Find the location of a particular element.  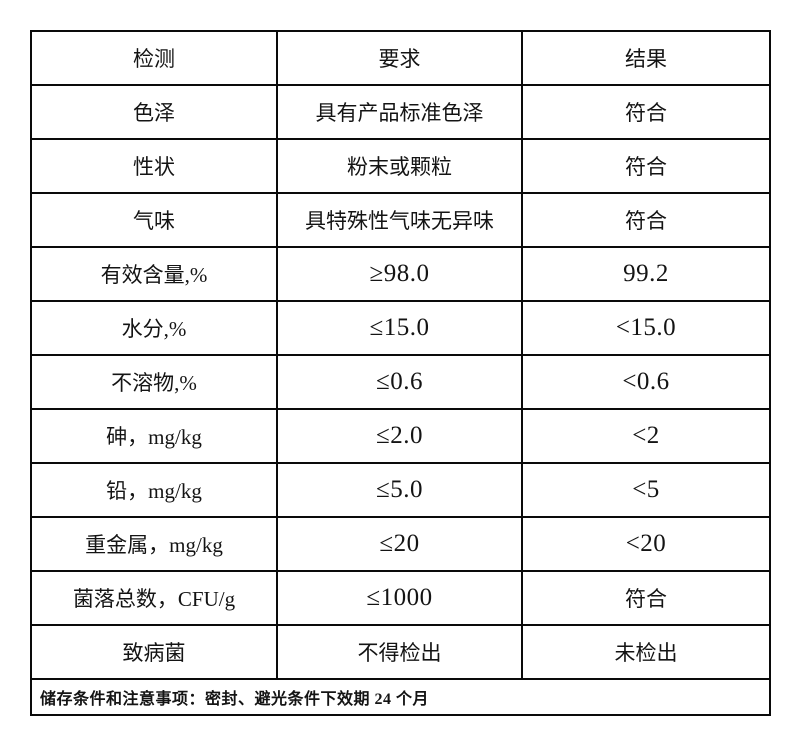

requirement-cell: ≤15.0 is located at coordinates (399, 328).